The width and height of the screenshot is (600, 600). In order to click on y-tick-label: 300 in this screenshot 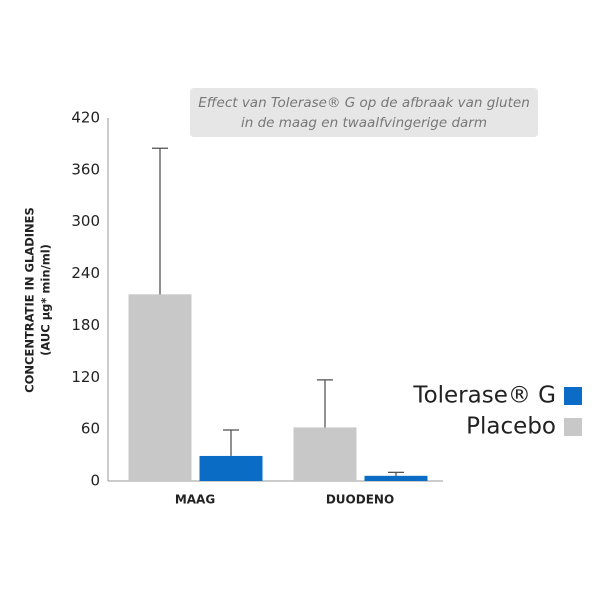, I will do `click(85, 221)`.